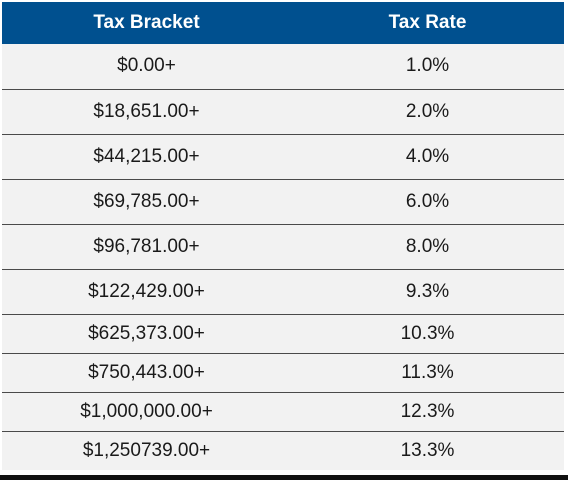  I want to click on rate-cell: 9.3%, so click(427, 292).